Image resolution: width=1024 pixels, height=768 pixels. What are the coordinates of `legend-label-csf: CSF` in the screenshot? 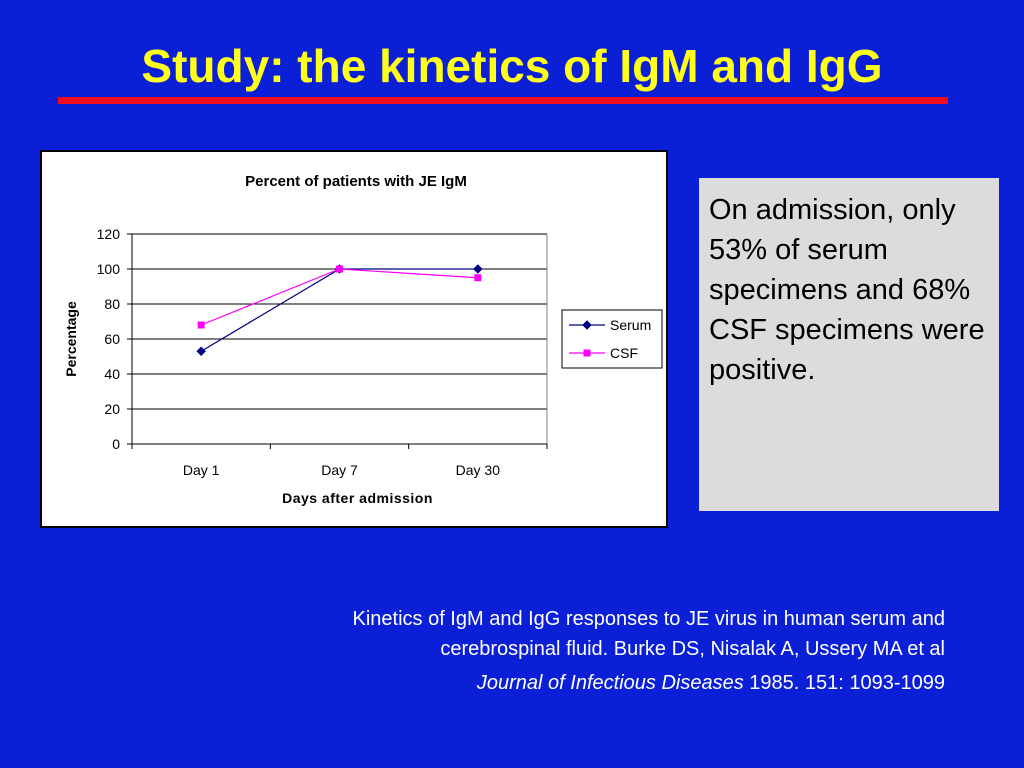 It's located at (624, 353).